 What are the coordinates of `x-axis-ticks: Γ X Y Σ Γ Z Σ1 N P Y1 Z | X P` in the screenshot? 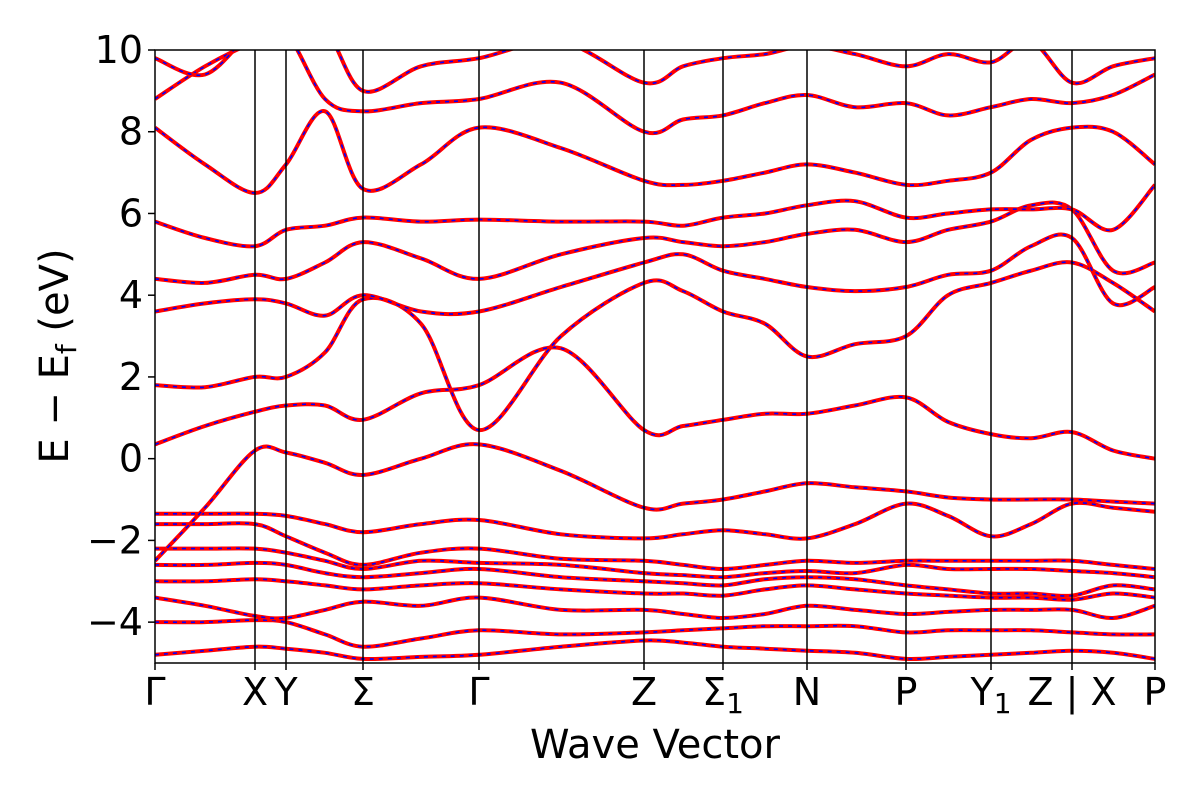 It's located at (655, 691).